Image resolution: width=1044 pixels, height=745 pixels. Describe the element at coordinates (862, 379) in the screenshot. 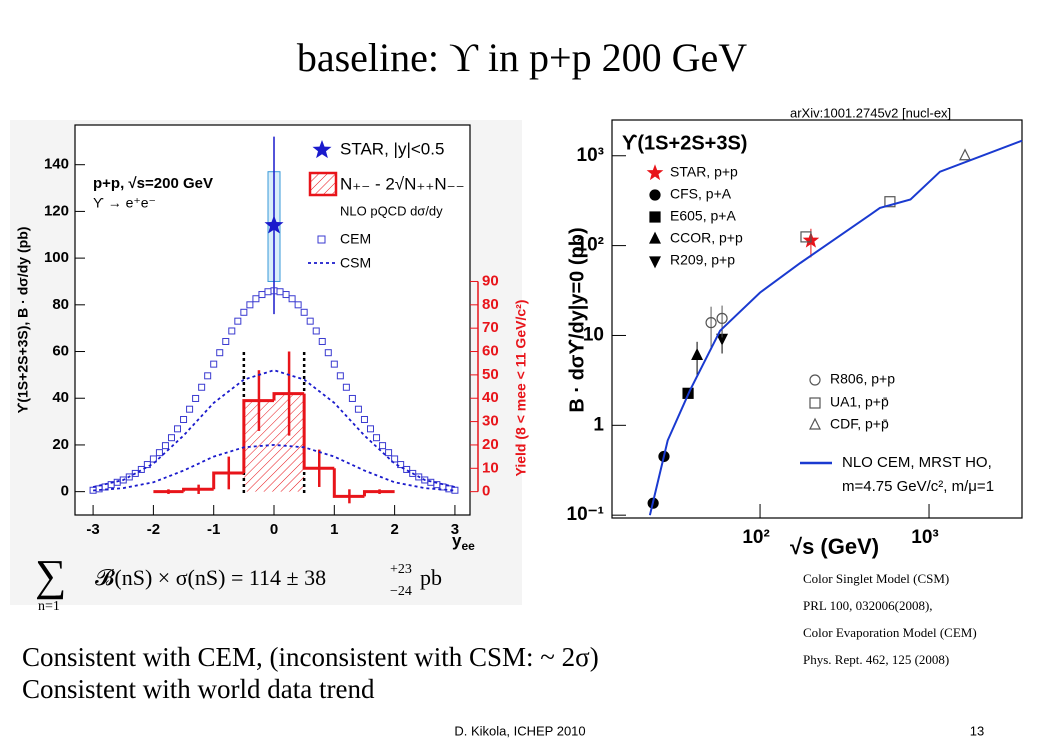

I see `legend-label: R806, p+p` at that location.